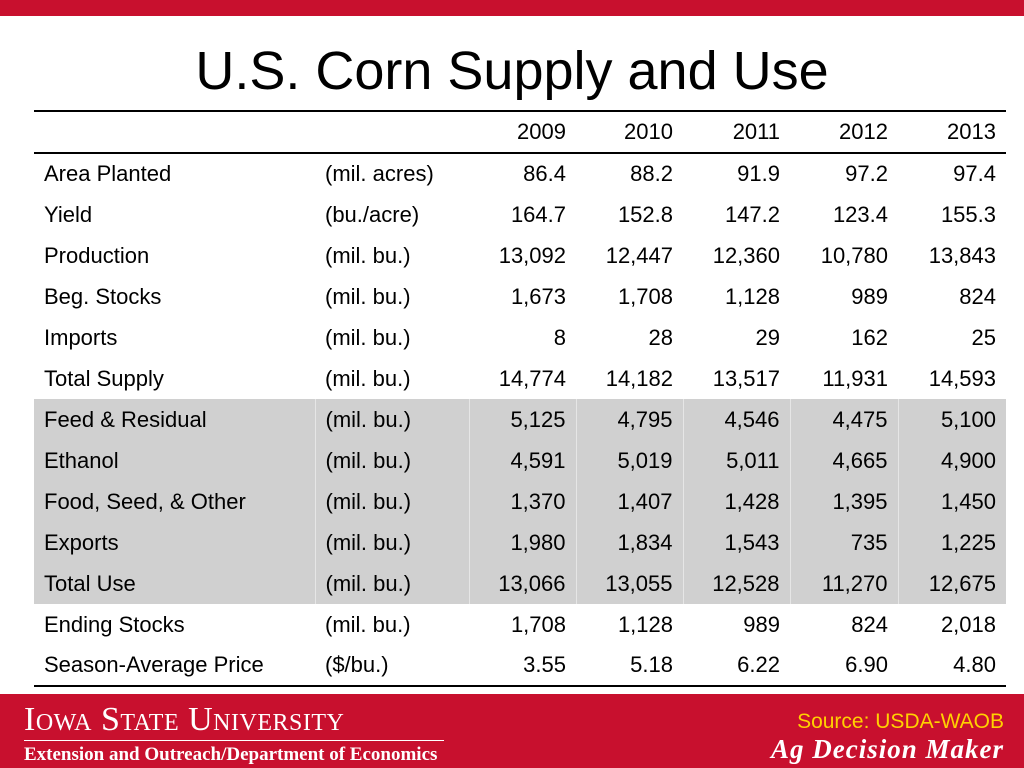 This screenshot has height=768, width=1024. What do you see at coordinates (538, 296) in the screenshot?
I see `value-cell: 1,673` at bounding box center [538, 296].